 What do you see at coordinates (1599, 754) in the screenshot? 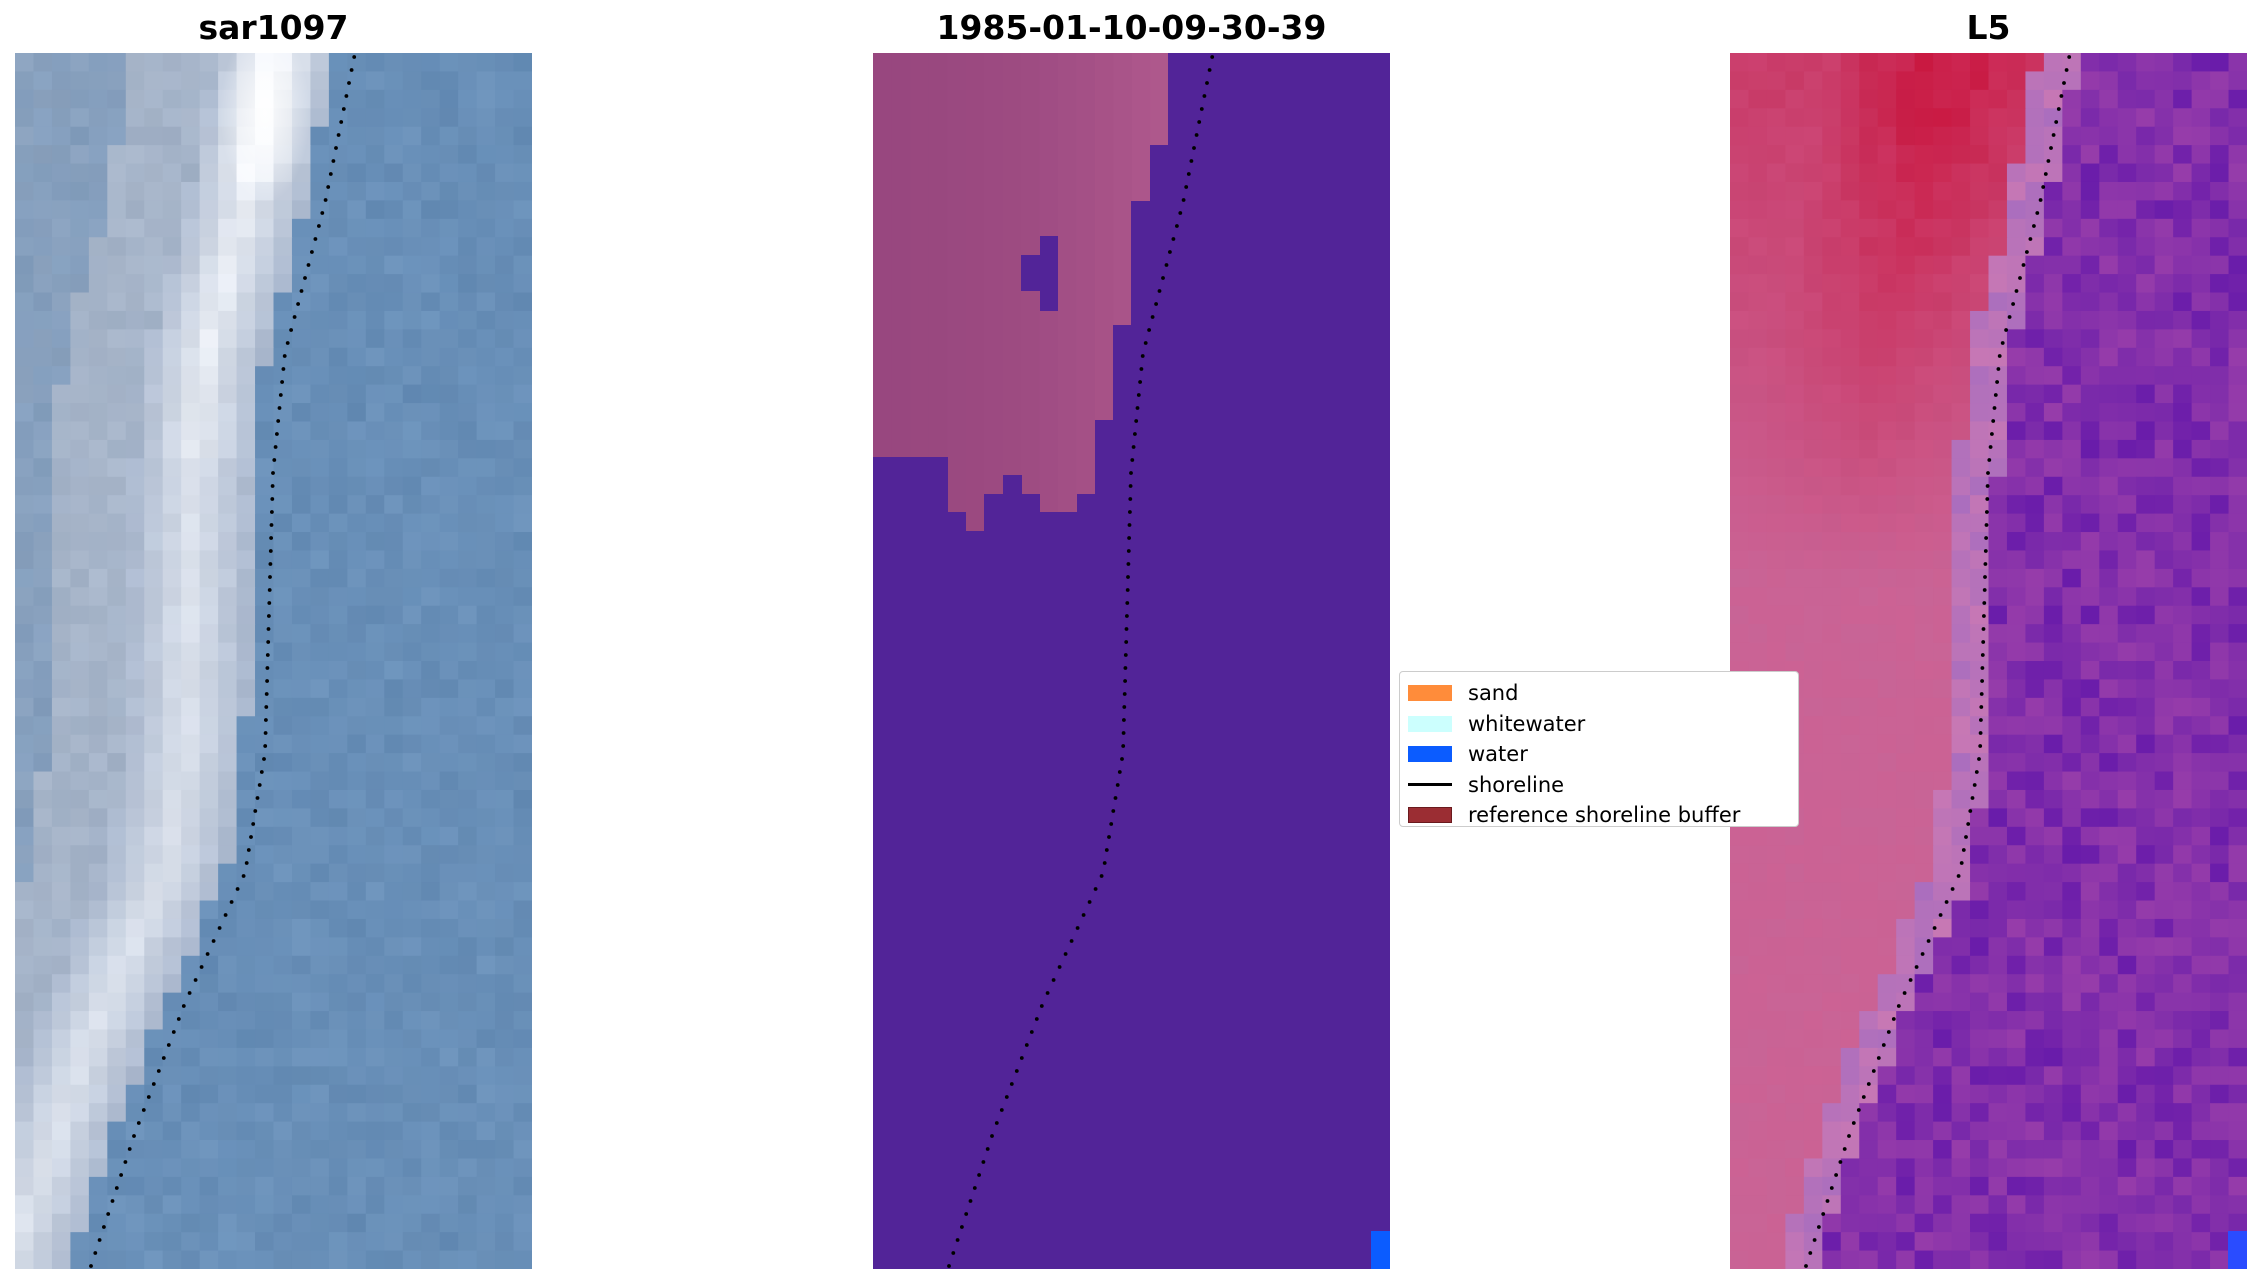
I see `legend-item-water: water` at bounding box center [1599, 754].